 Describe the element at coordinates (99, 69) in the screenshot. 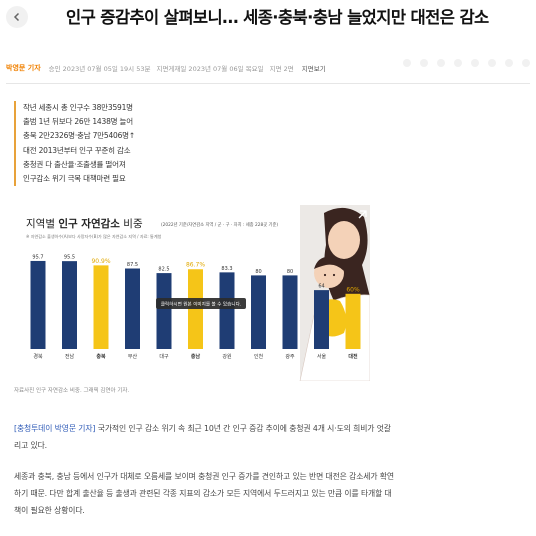

I see `published-date: 승인 2023년 07월 05일 19시 53분` at that location.